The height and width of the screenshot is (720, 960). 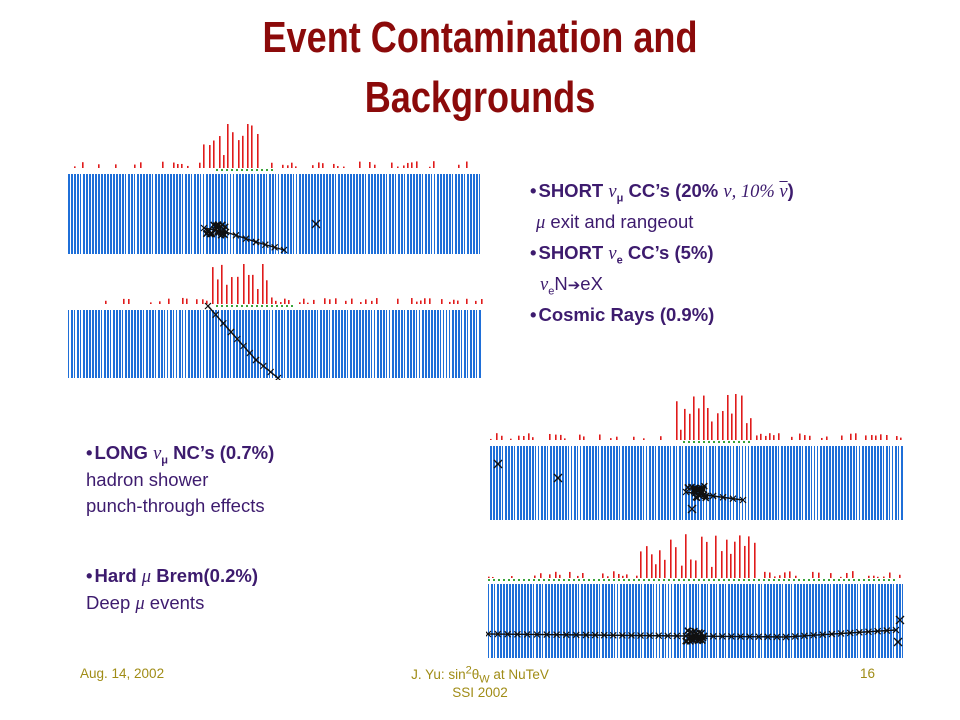 I want to click on bullet-long-detail-1: hadron shower, so click(x=147, y=479).